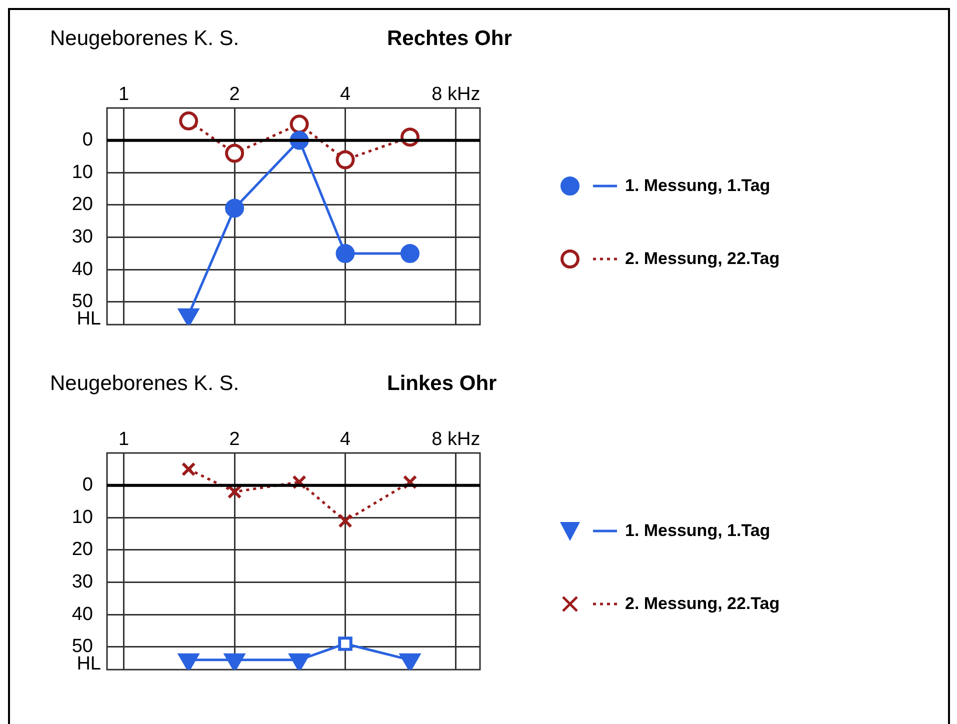 This screenshot has width=957, height=724. Describe the element at coordinates (442, 384) in the screenshot. I see `chart-subtitle: Linkes Ohr` at that location.